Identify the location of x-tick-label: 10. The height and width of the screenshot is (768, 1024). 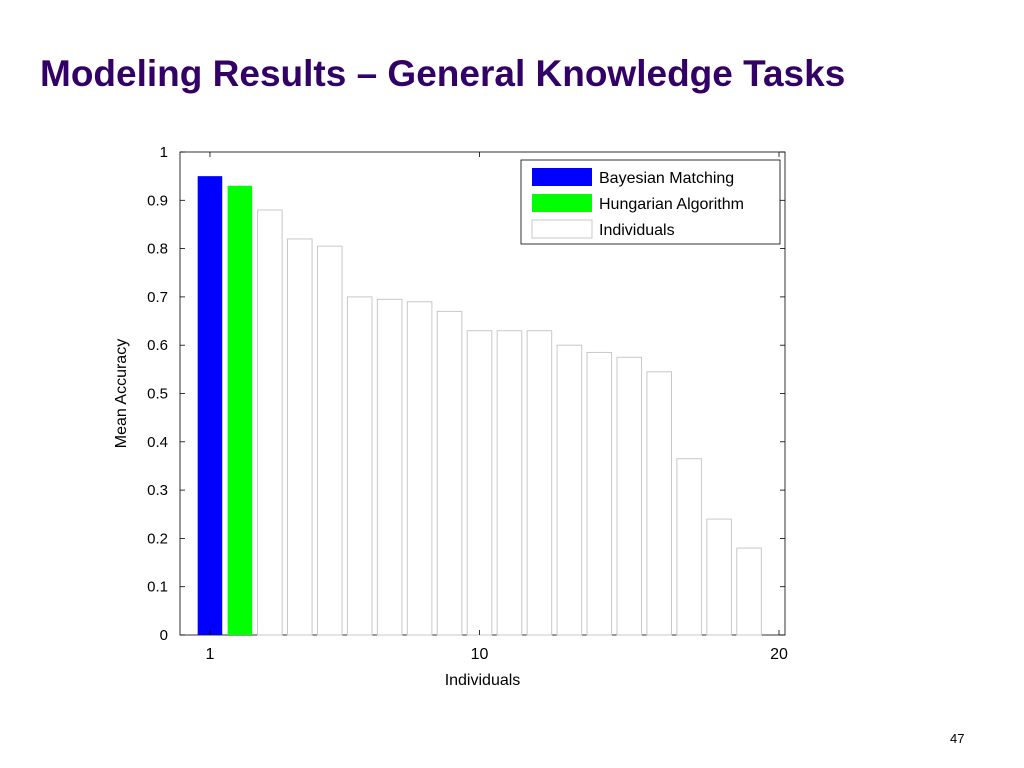
(480, 654).